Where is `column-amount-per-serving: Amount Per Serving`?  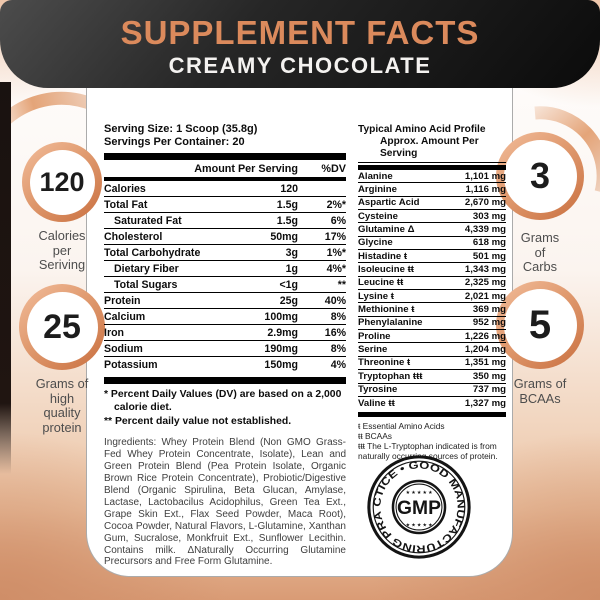 column-amount-per-serving: Amount Per Serving is located at coordinates (246, 169).